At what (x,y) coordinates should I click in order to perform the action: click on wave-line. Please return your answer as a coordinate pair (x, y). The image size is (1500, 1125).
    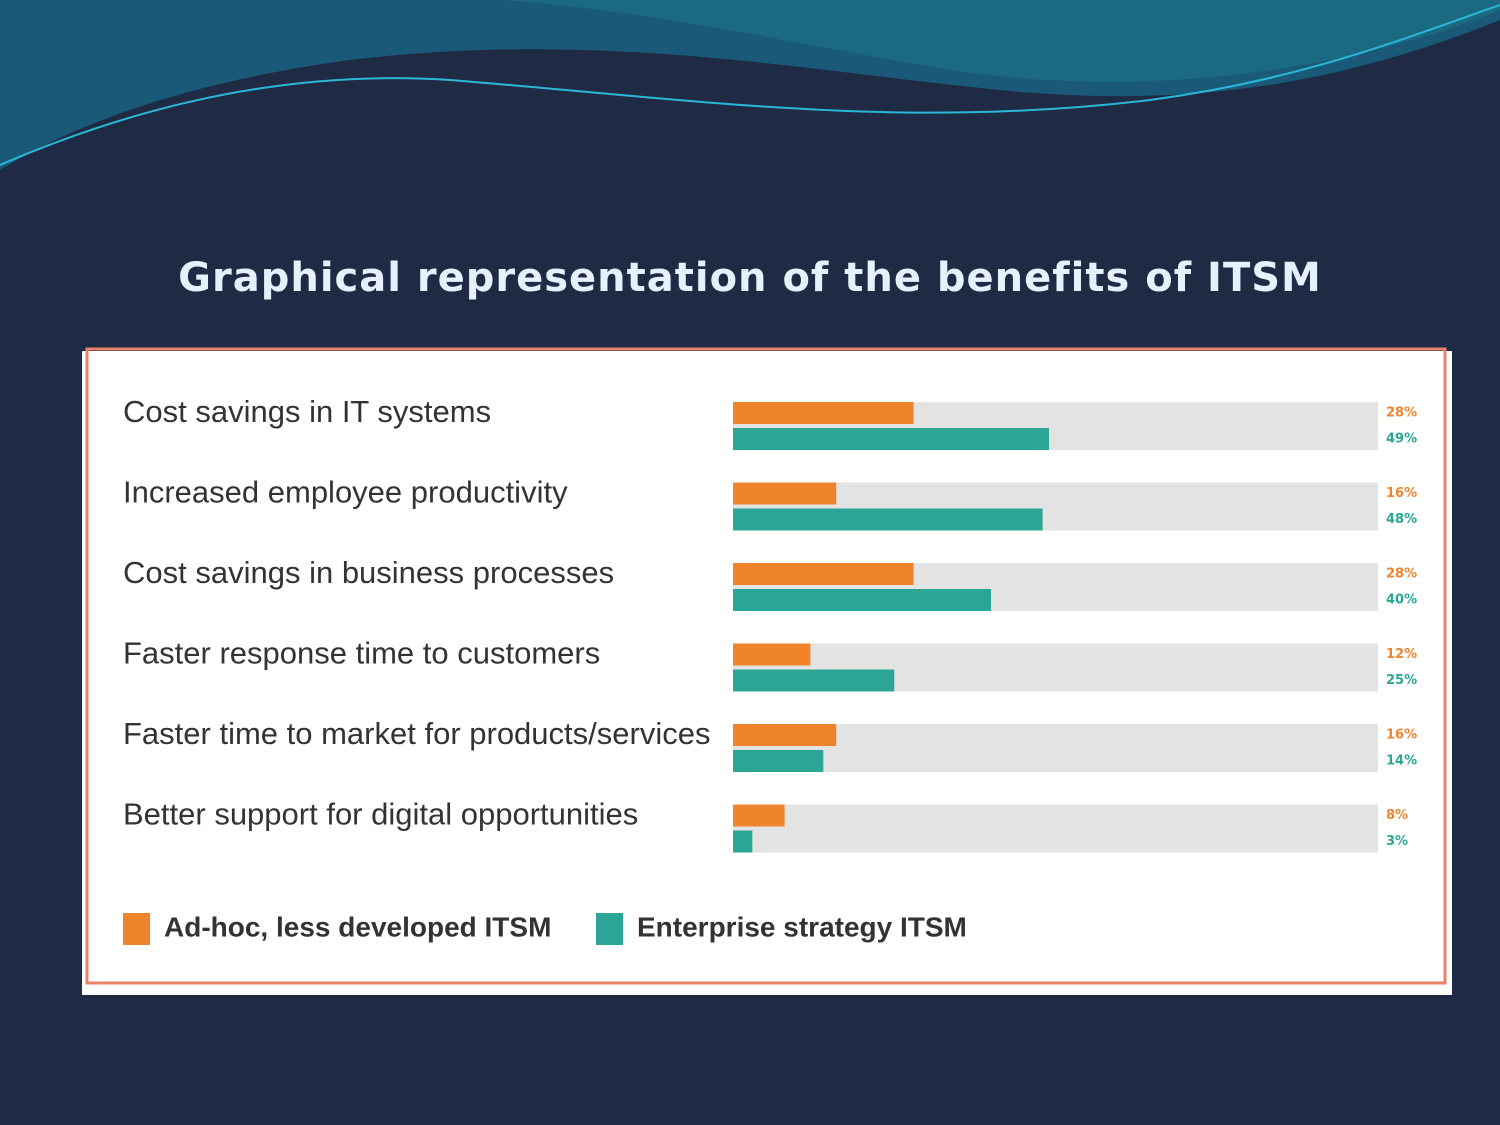
    Looking at the image, I should click on (750, 85).